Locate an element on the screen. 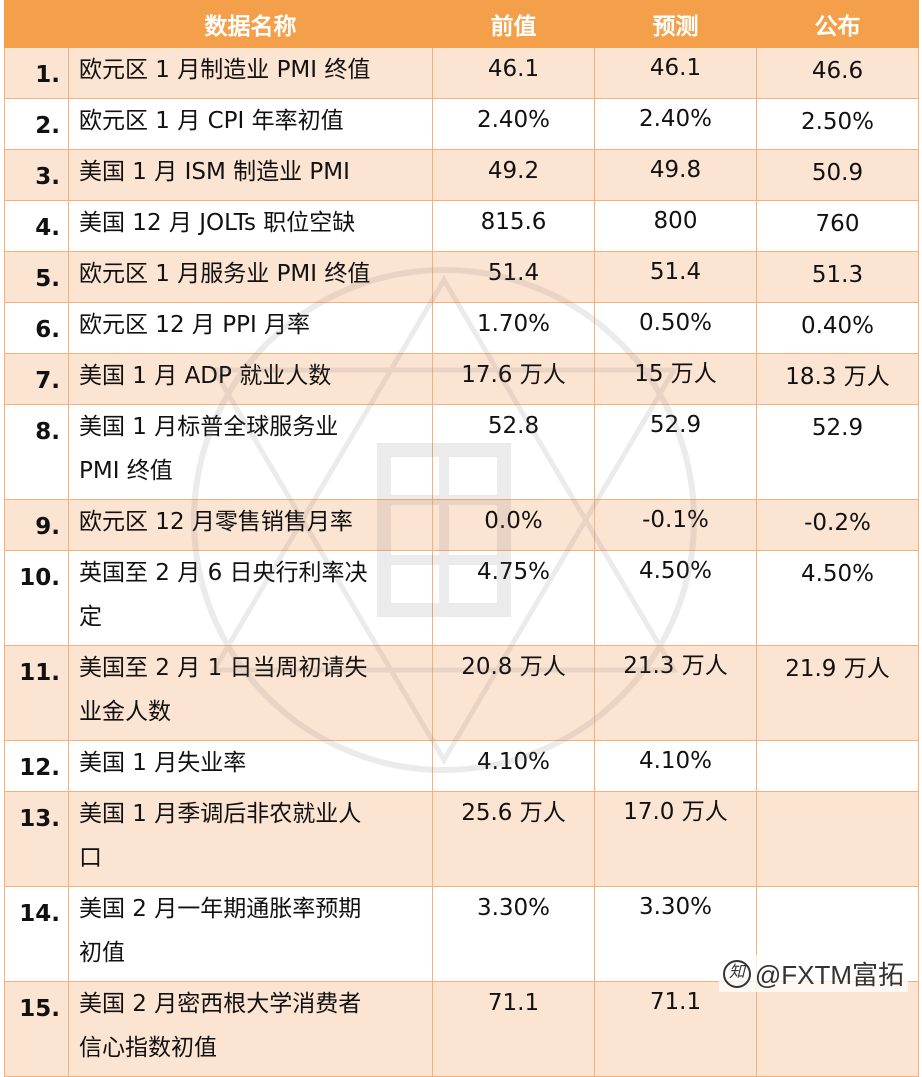 This screenshot has height=1077, width=922. indicator-name-line: 美国 1 月失业率 is located at coordinates (163, 763).